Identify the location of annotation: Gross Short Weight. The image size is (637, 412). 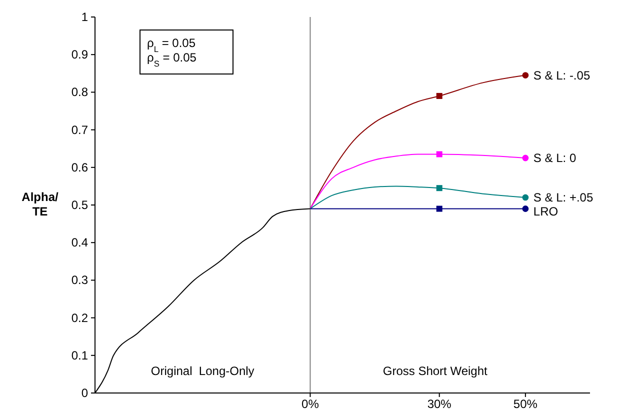
(435, 371).